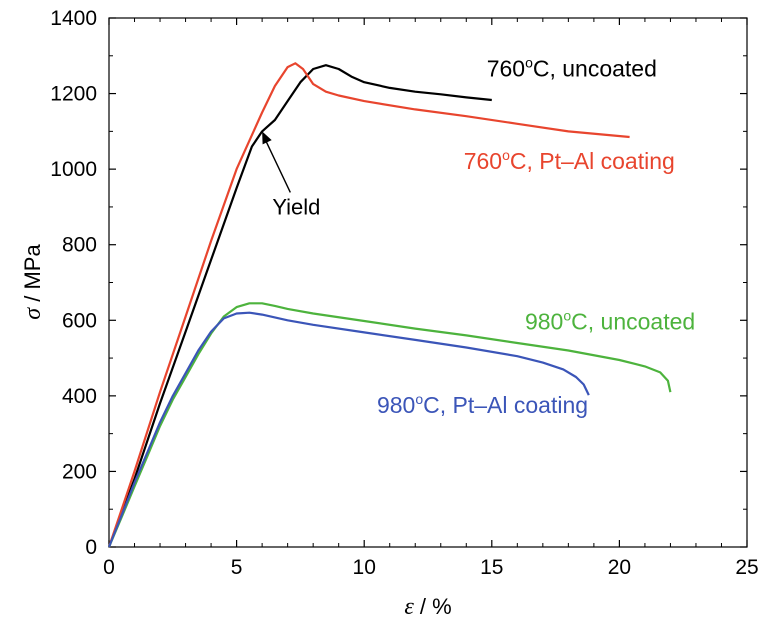 This screenshot has height=631, width=768. What do you see at coordinates (79, 245) in the screenshot?
I see `y-tick-label: 800` at bounding box center [79, 245].